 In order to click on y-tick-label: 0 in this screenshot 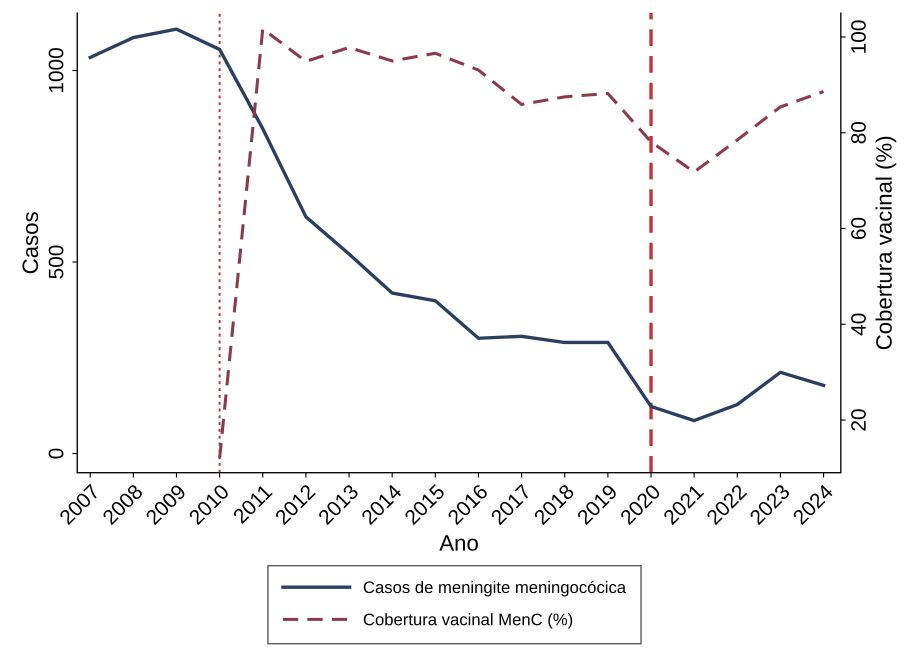, I will do `click(56, 453)`.